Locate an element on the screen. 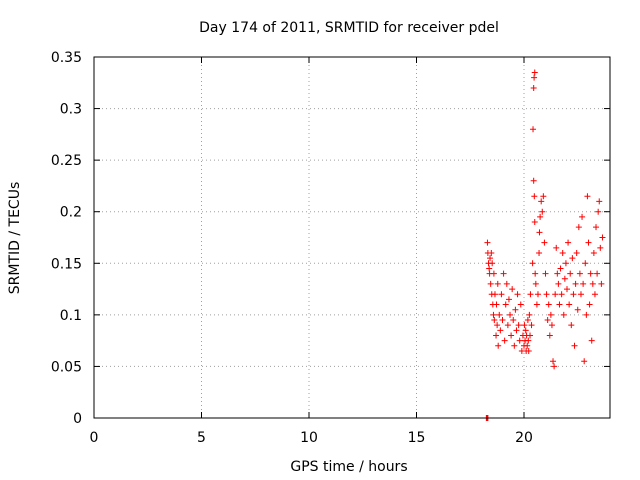 Image resolution: width=640 pixels, height=480 pixels. x-tick-label: 20 is located at coordinates (524, 438).